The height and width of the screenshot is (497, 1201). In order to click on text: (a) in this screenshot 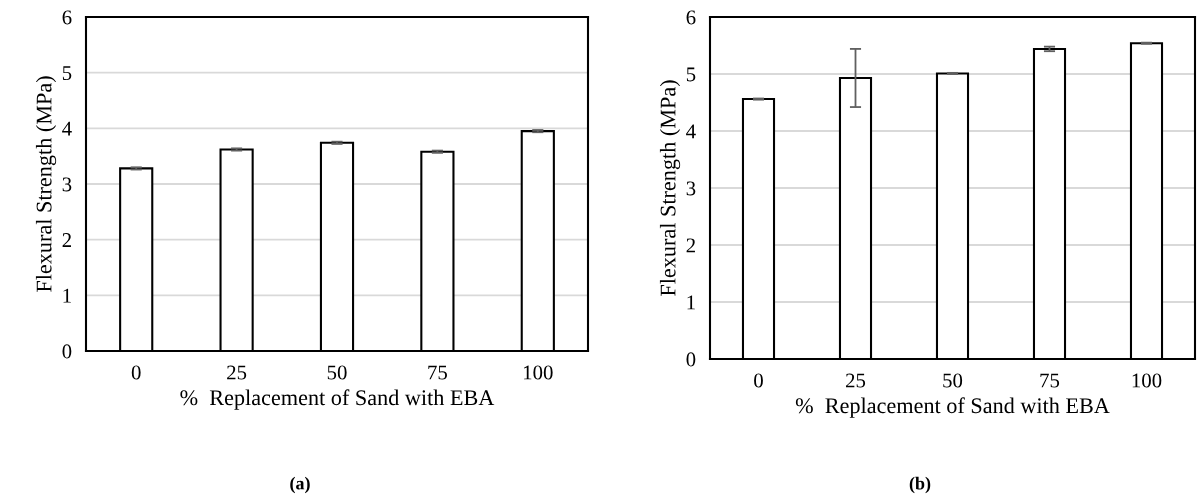, I will do `click(300, 485)`.